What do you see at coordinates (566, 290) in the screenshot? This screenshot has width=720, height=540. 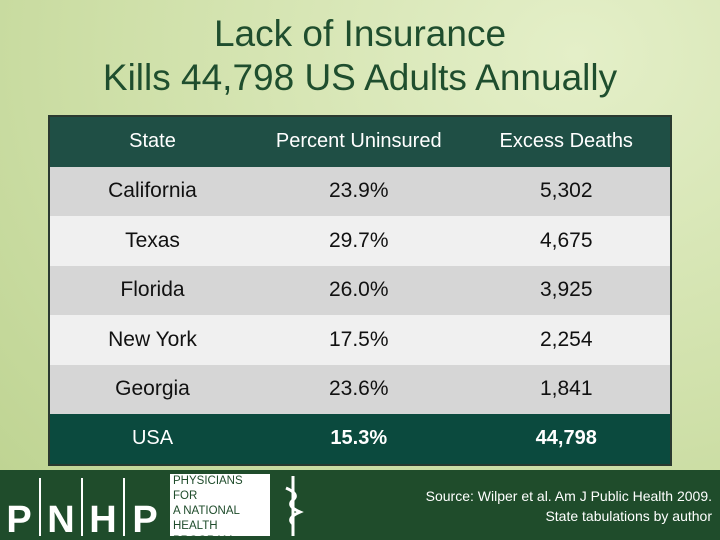 I see `cell: 3,925` at bounding box center [566, 290].